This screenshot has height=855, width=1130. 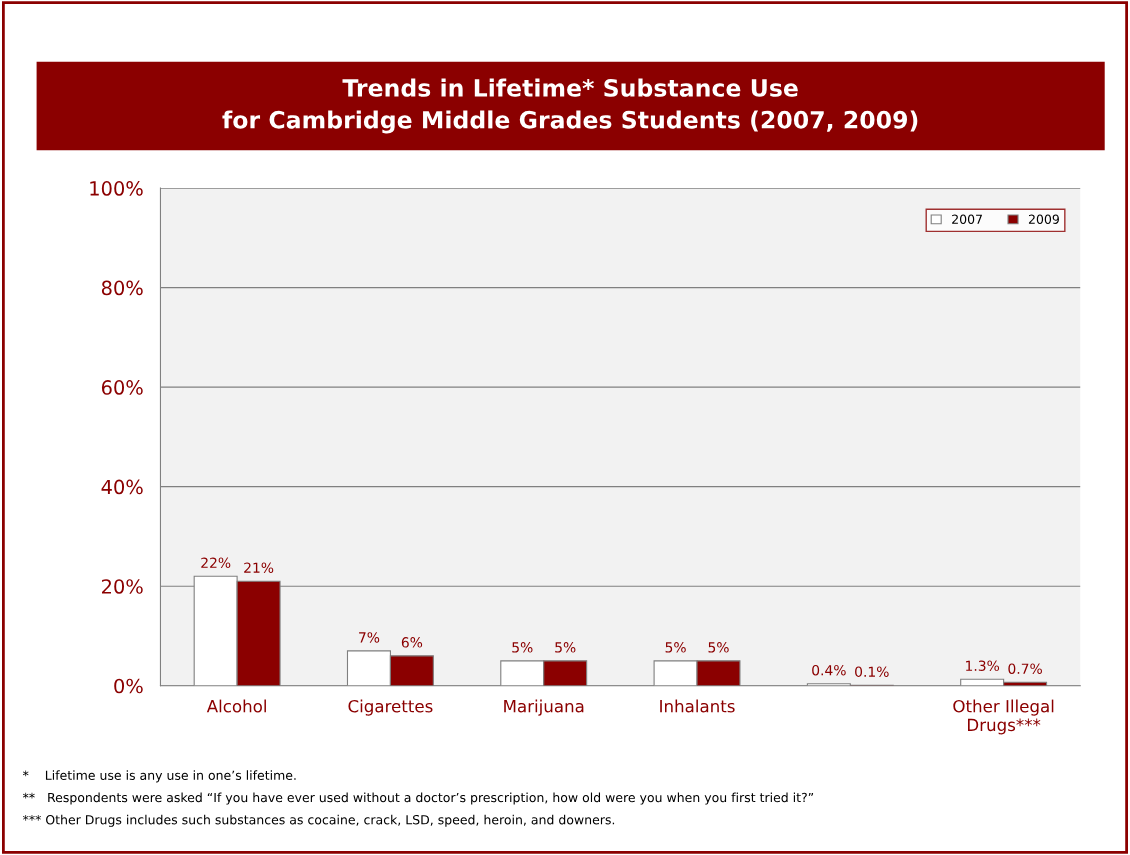 I want to click on data-label: 0.4%, so click(x=829, y=670).